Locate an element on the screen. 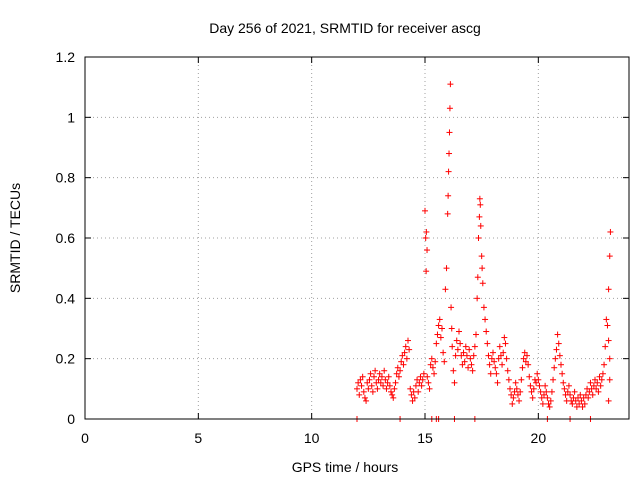 The height and width of the screenshot is (480, 640). x-tick-labels: 0 5 10 15 20 is located at coordinates (313, 438).